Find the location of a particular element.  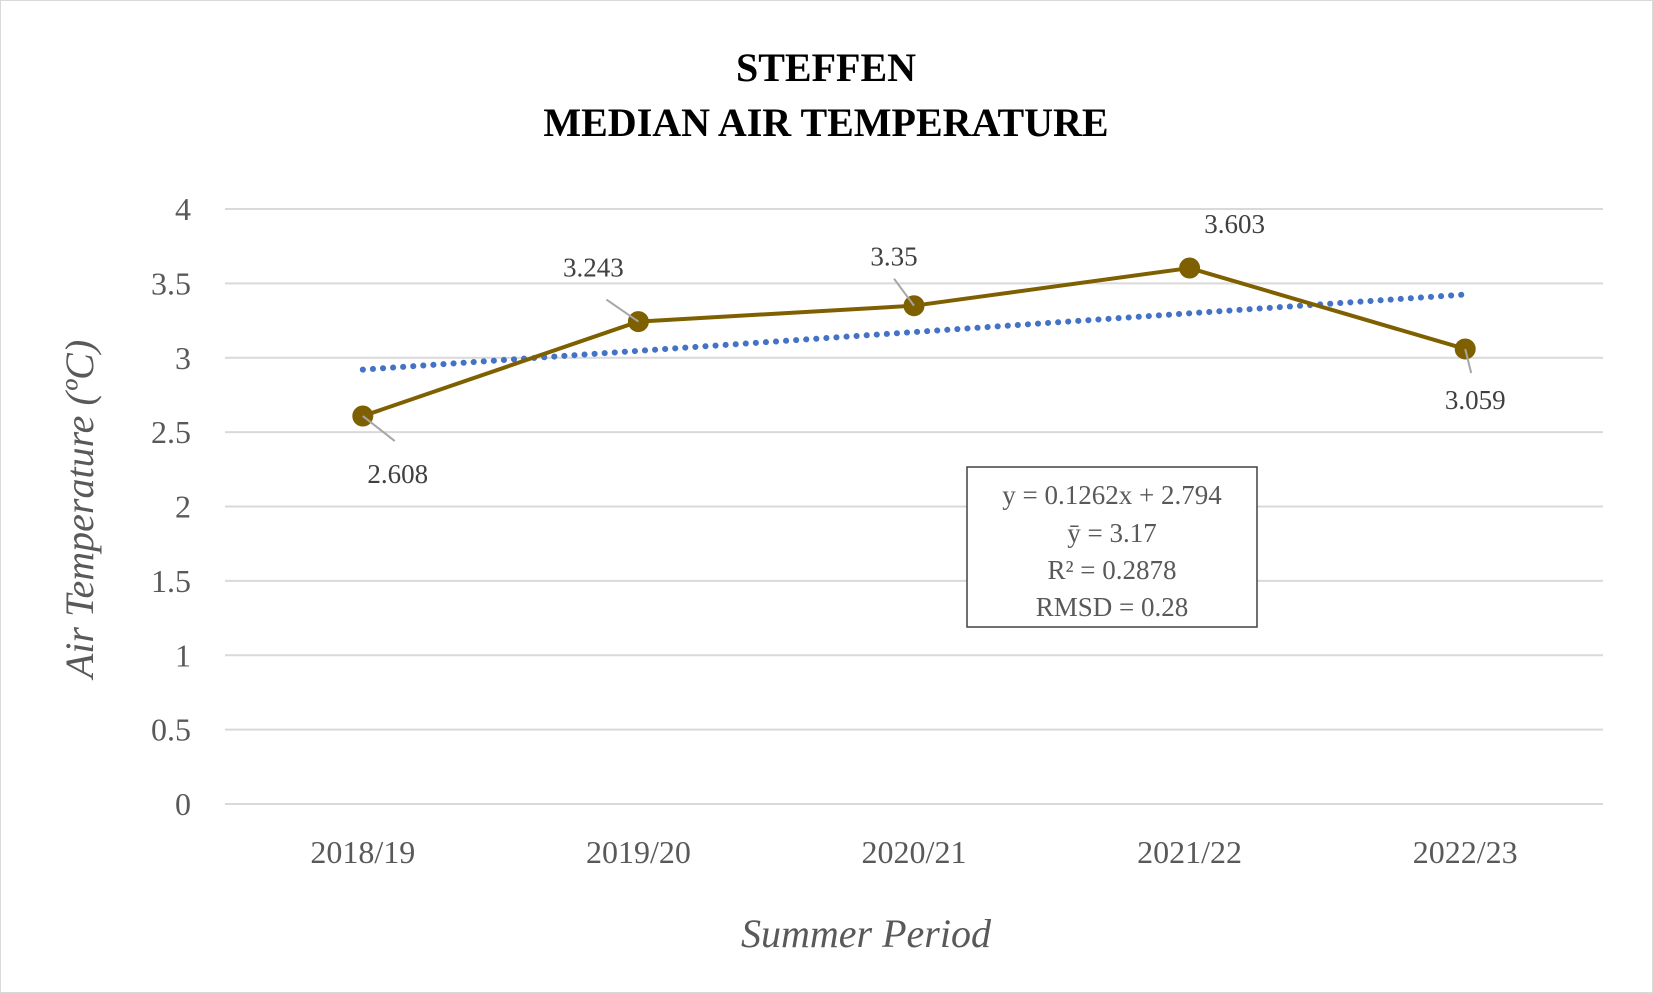

x-tick-label-2: 2020/21 is located at coordinates (914, 852).